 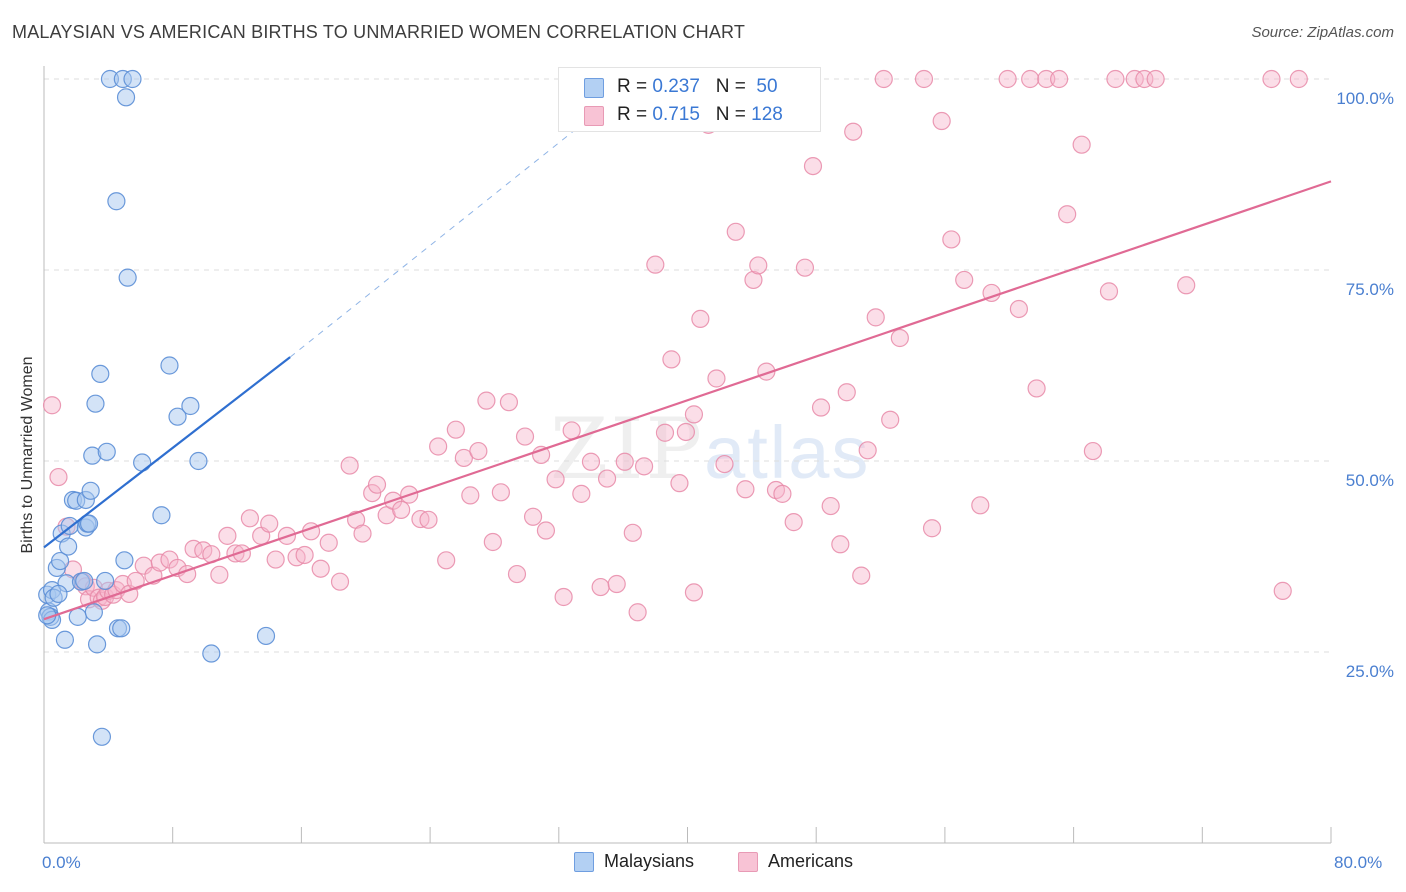 I want to click on legend-row-malaysians: R = 0.237 N = 50, so click(x=689, y=87).